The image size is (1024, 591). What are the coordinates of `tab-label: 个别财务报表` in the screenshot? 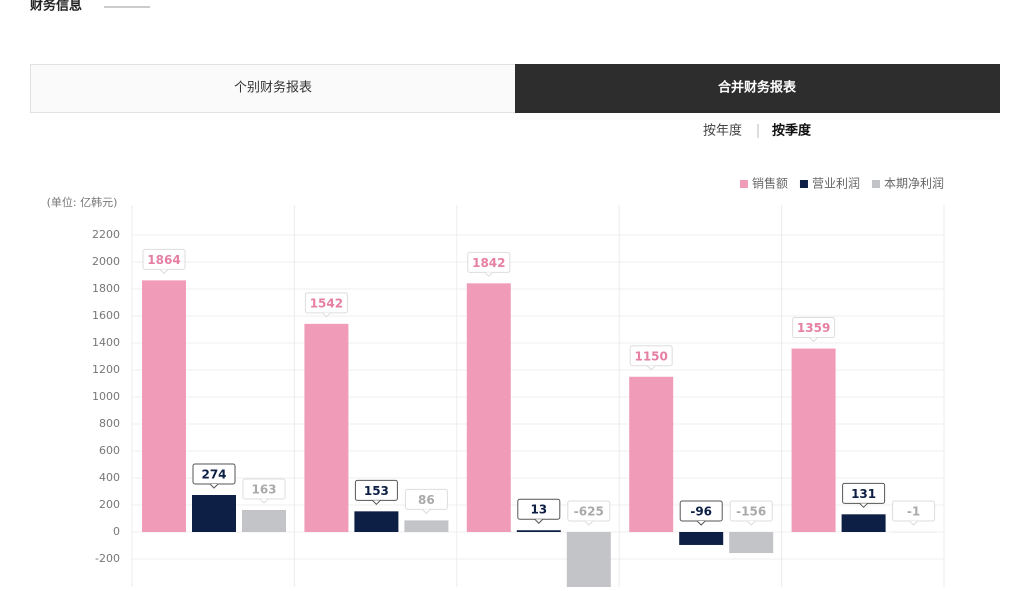 It's located at (273, 88).